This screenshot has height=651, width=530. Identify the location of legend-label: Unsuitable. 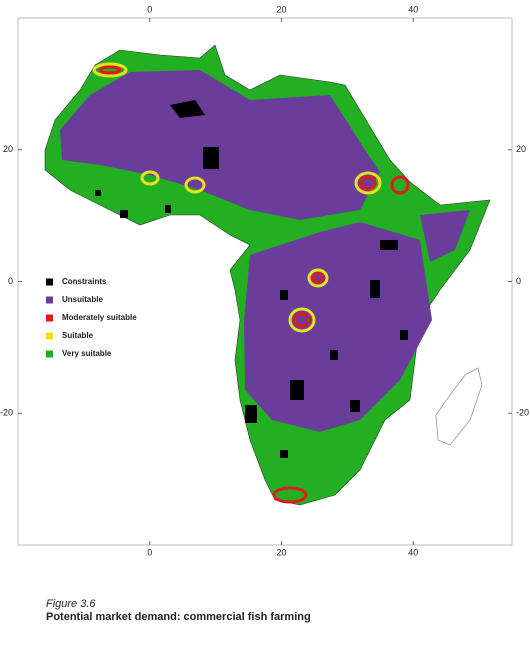
(82, 299).